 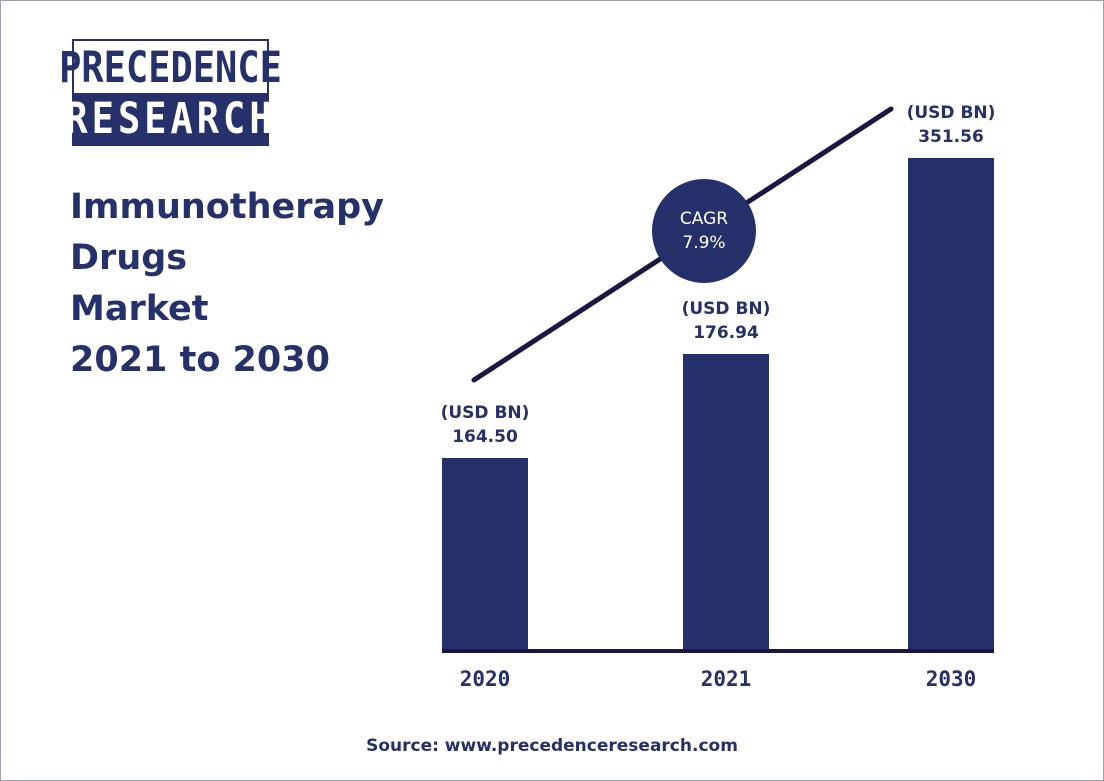 What do you see at coordinates (485, 554) in the screenshot?
I see `bar-2020` at bounding box center [485, 554].